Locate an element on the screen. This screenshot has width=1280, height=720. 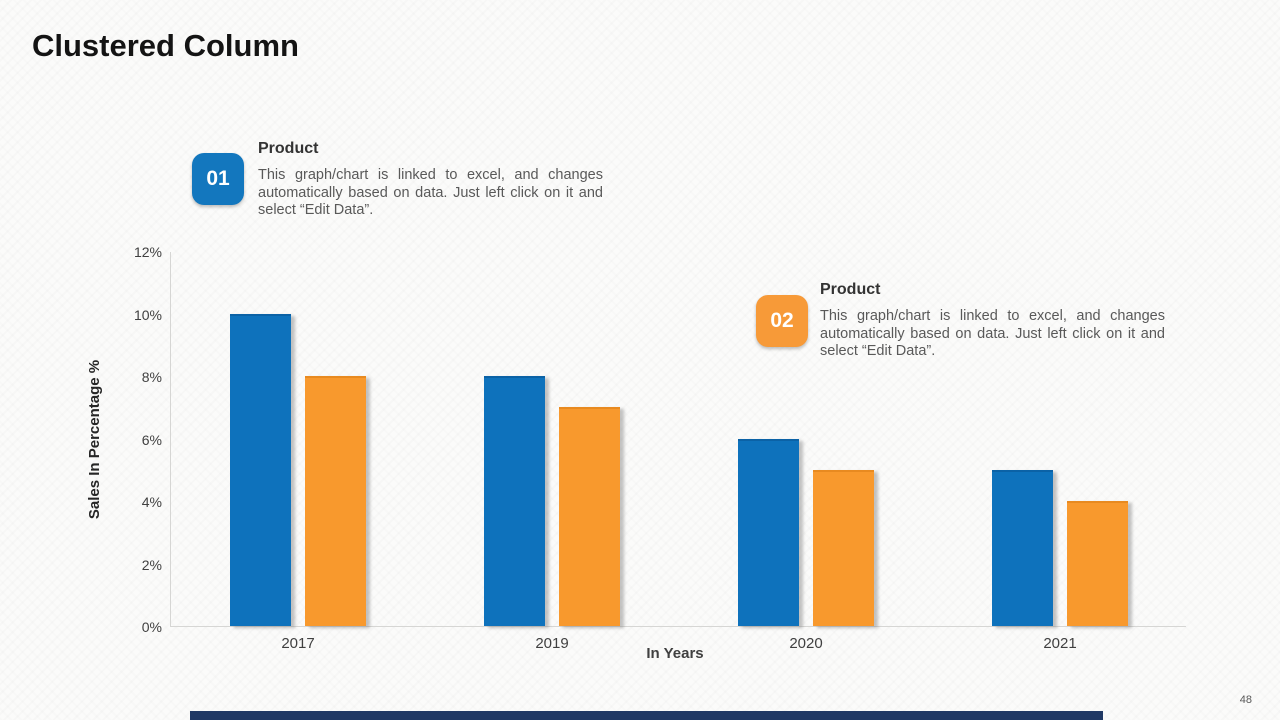
y-tick-label: 10% is located at coordinates (147, 314).